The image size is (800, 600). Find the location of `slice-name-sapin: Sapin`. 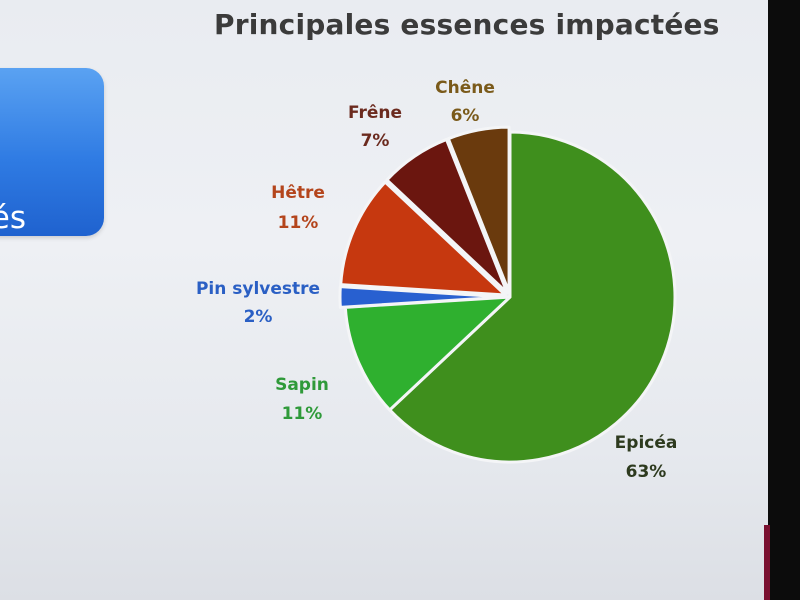

slice-name-sapin: Sapin is located at coordinates (302, 385).